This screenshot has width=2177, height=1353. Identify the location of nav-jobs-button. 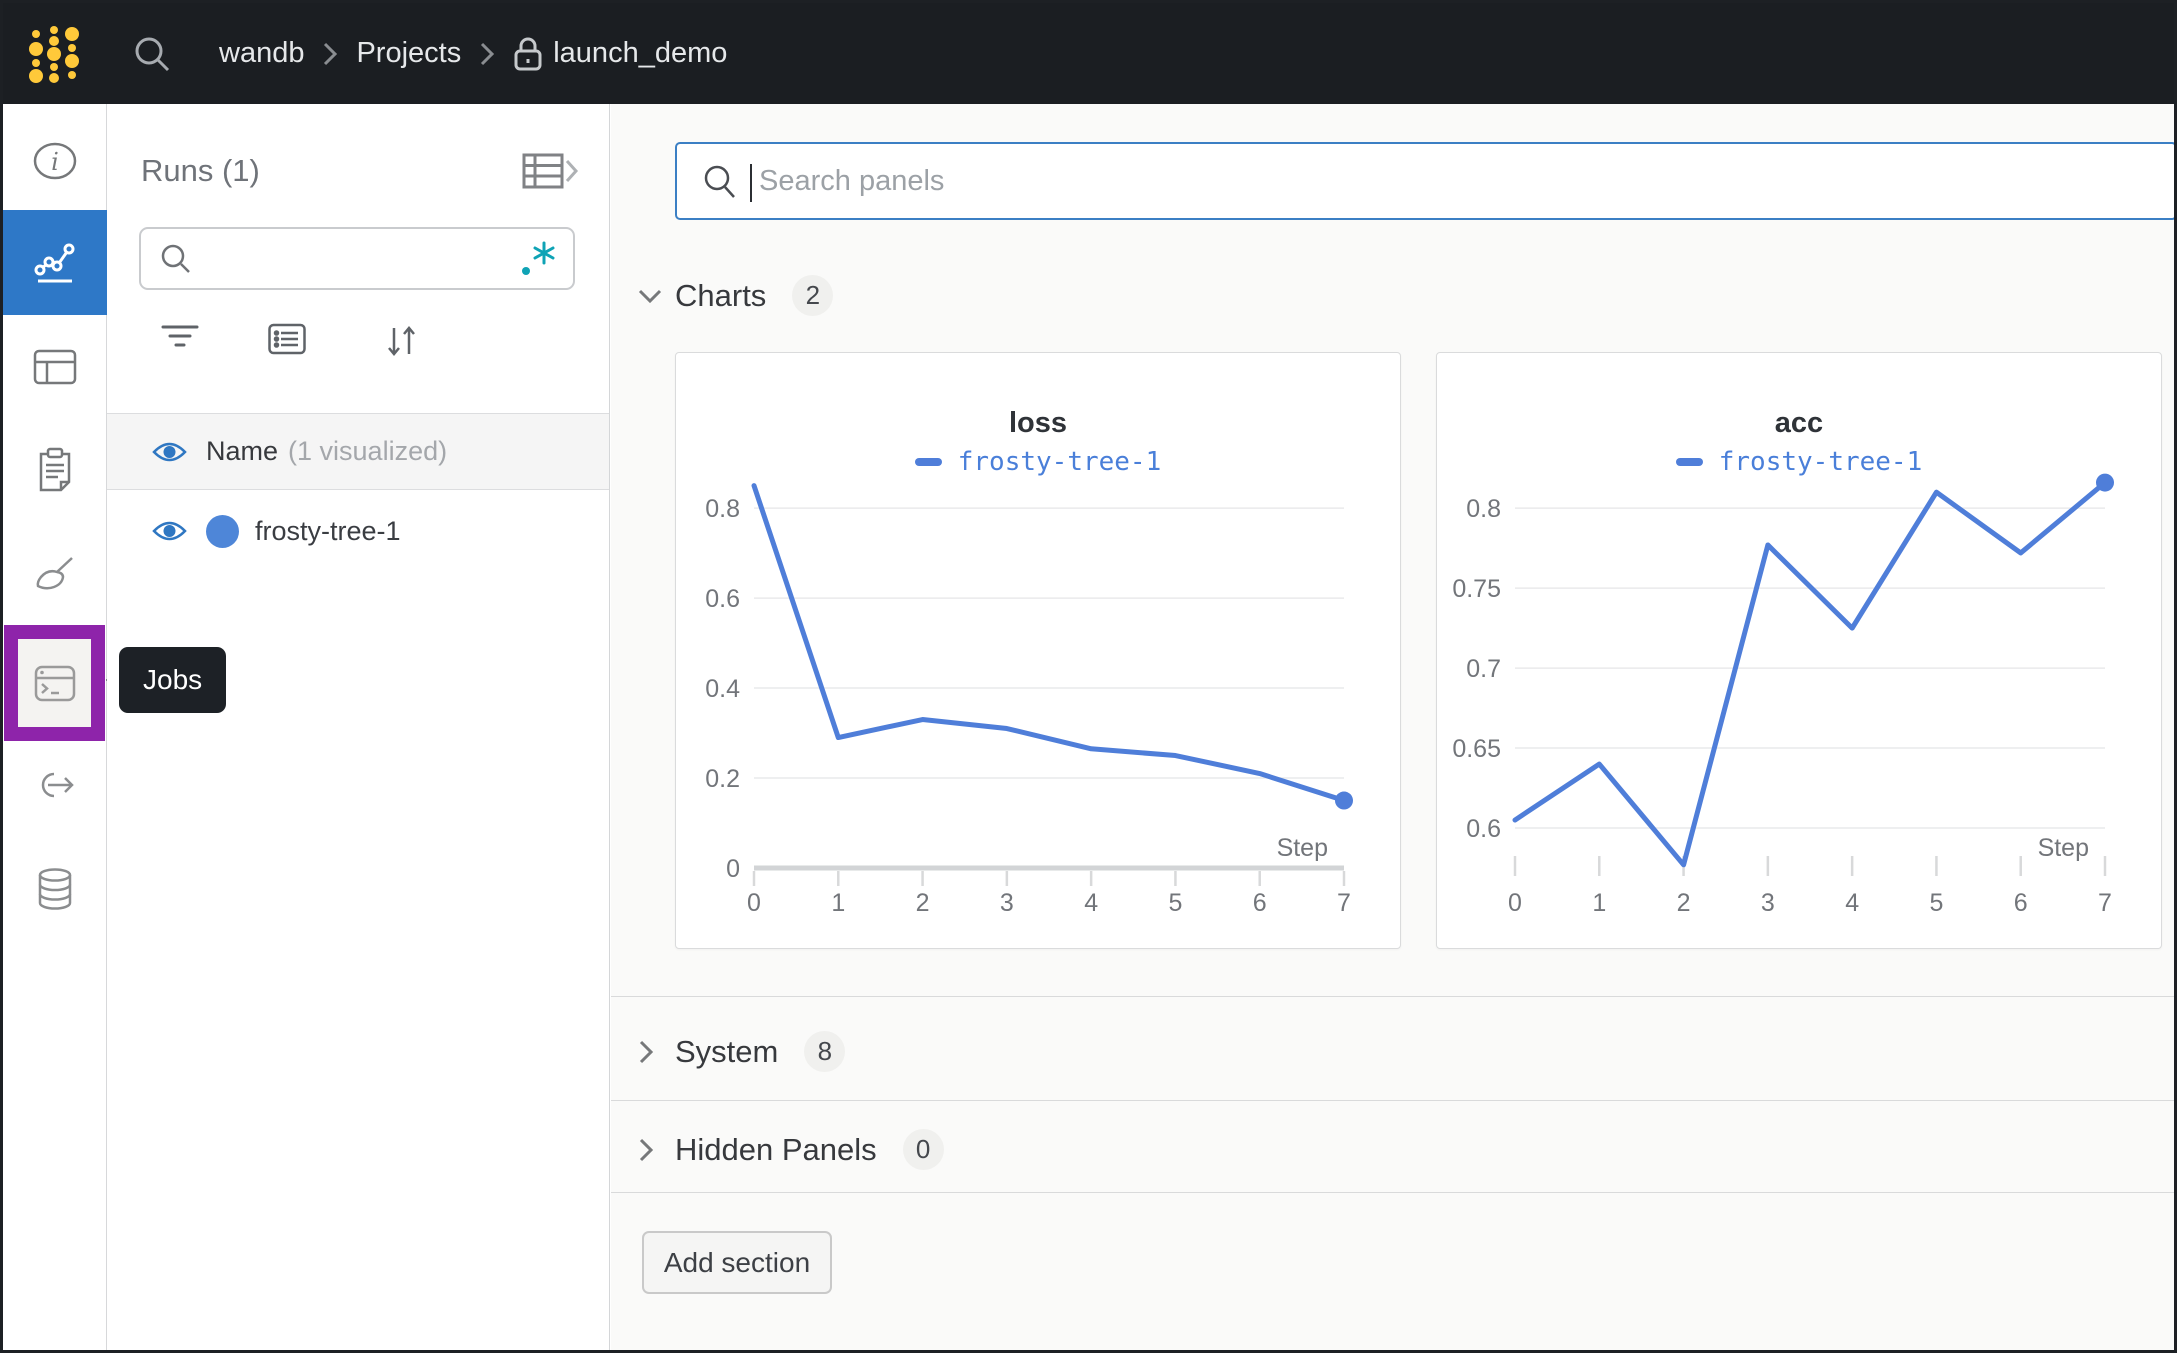
(54, 683).